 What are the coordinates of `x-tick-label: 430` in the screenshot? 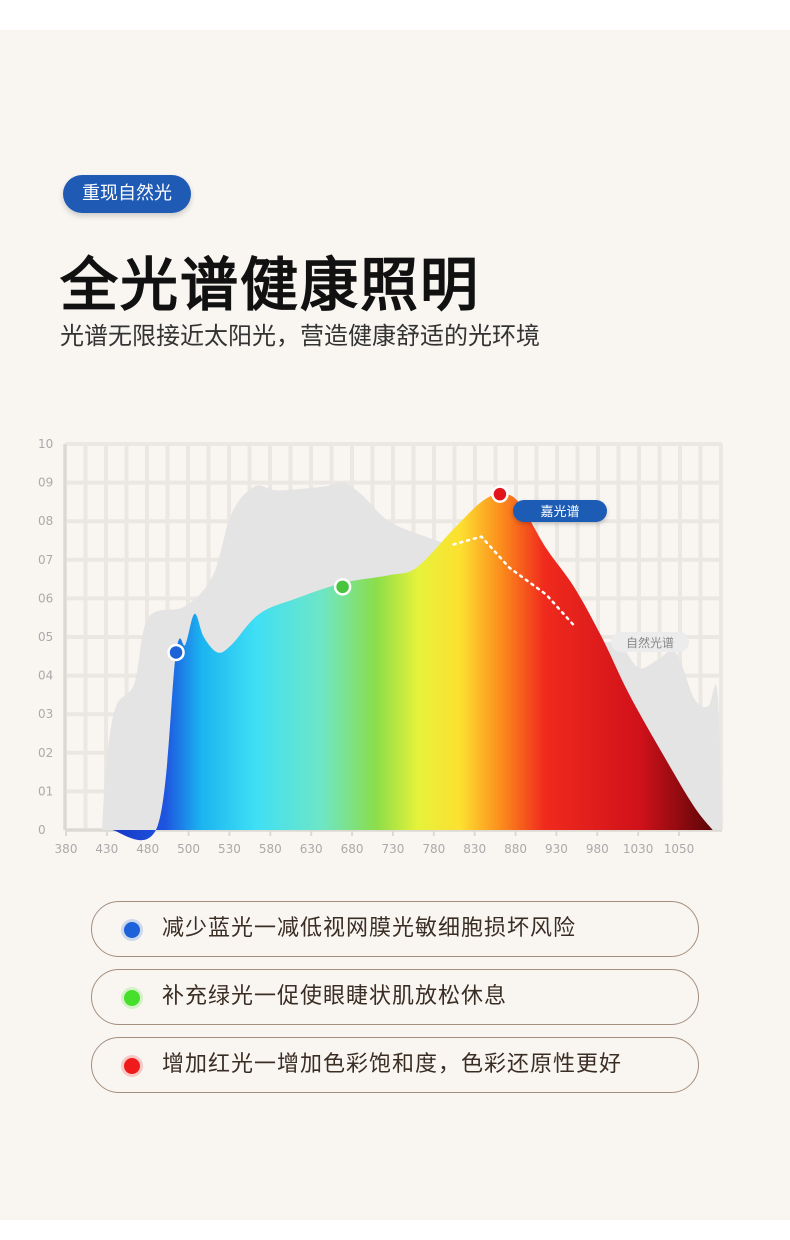 It's located at (106, 849).